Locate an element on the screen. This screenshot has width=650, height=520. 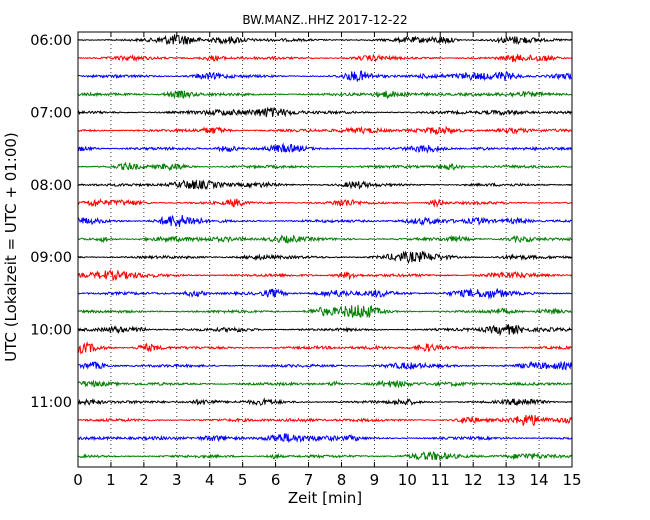
x-tick-label: 4 is located at coordinates (210, 480).